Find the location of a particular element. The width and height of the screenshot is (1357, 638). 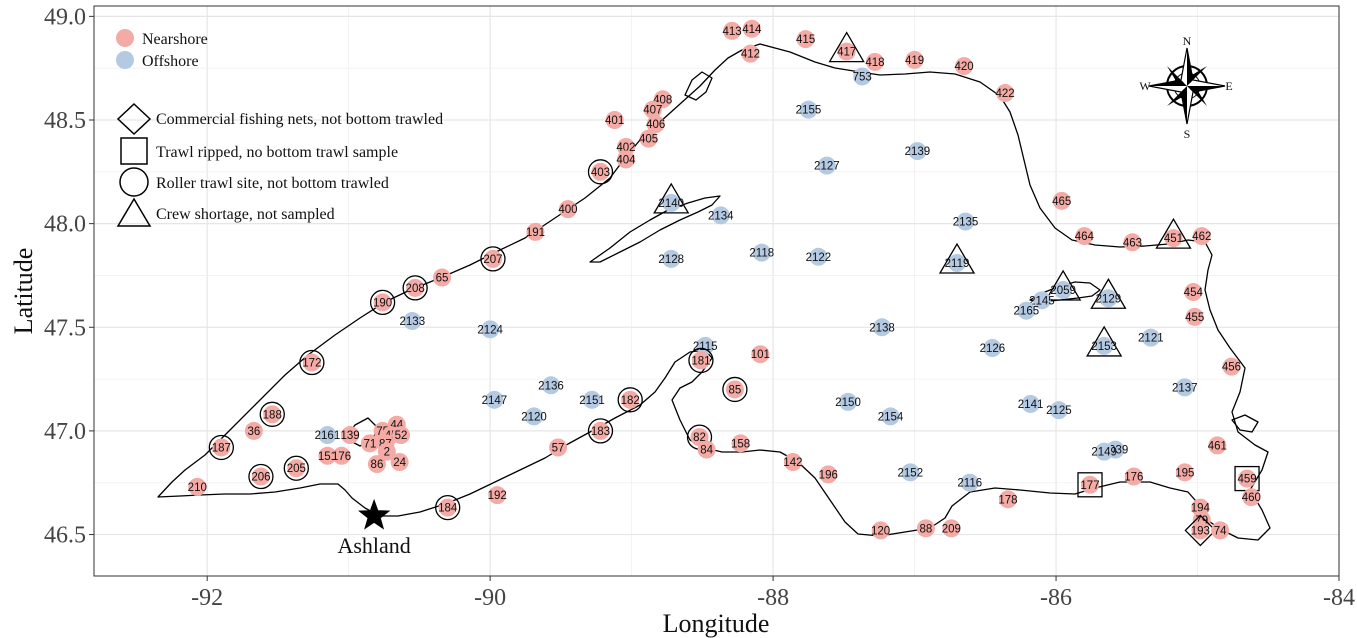

site-label: 403 is located at coordinates (600, 173).